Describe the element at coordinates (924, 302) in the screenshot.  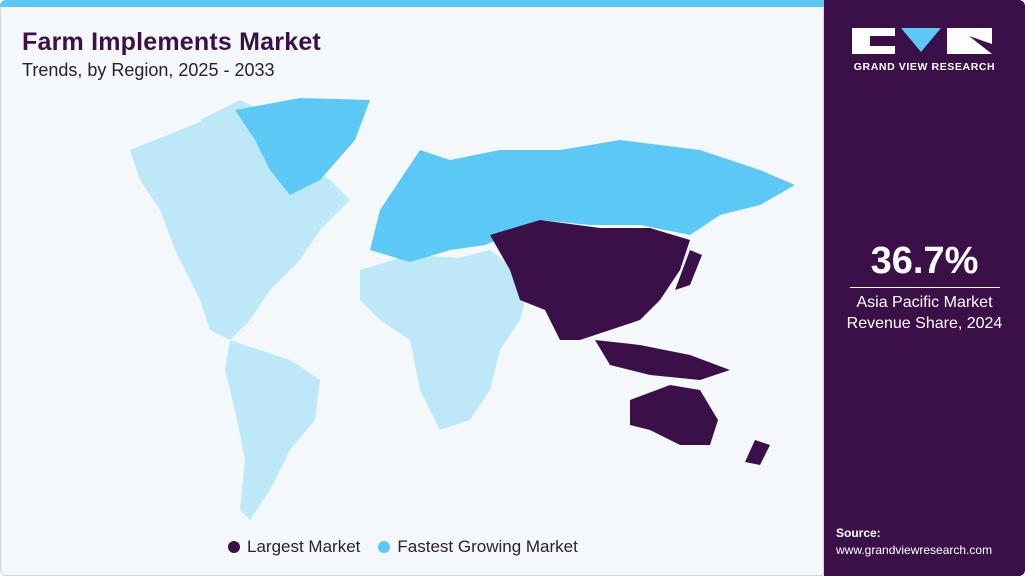
I see `market-share-label-line1: Asia Pacific Market` at that location.